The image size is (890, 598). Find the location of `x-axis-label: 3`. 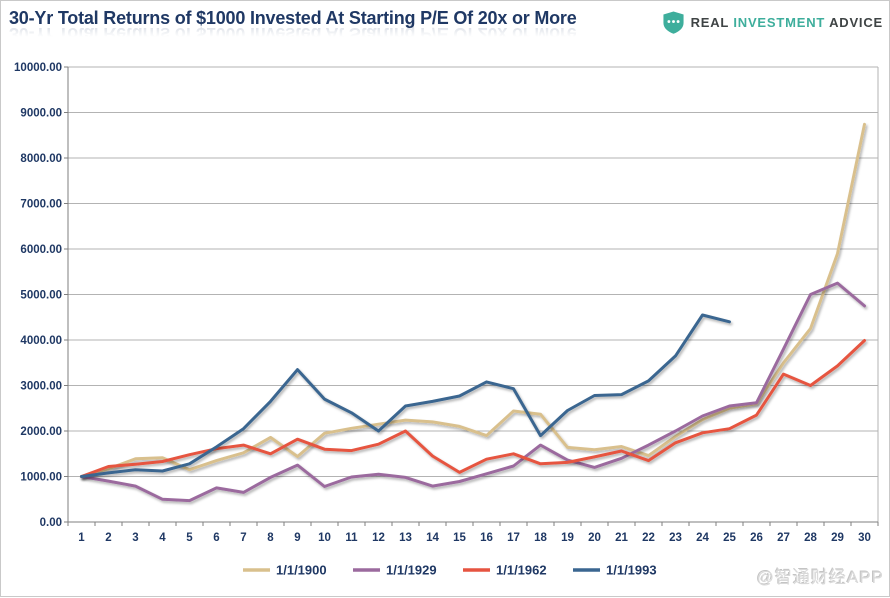

x-axis-label: 3 is located at coordinates (135, 538).